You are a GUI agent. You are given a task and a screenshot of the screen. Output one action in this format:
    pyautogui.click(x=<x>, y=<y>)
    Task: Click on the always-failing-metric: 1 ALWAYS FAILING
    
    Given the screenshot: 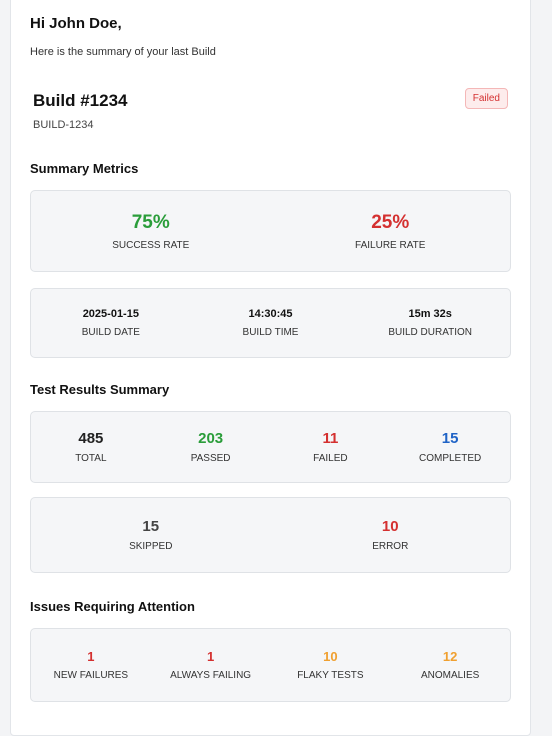 What is the action you would take?
    pyautogui.click(x=211, y=665)
    